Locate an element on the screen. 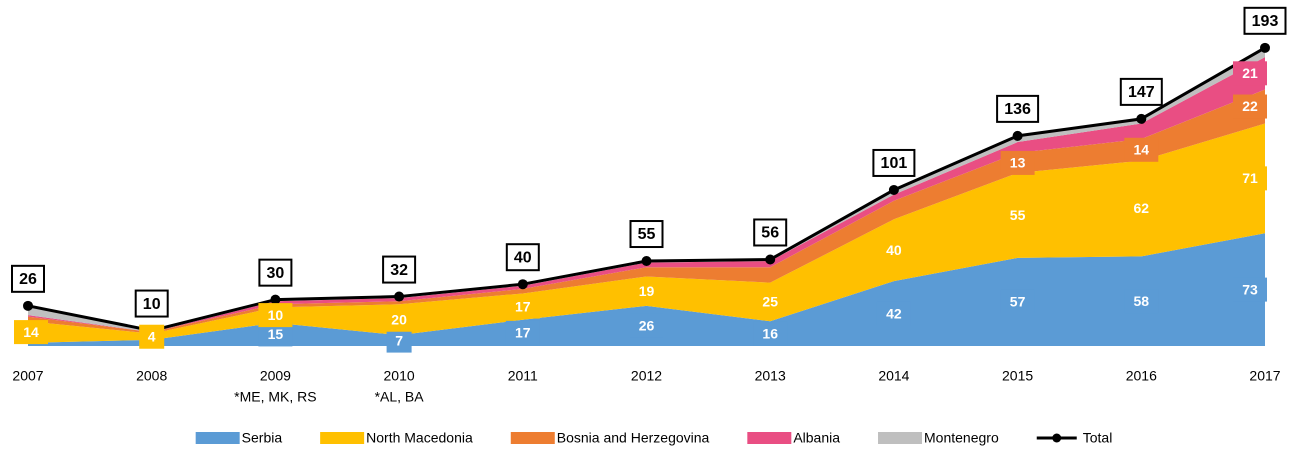  data-label: 62 is located at coordinates (1142, 208).